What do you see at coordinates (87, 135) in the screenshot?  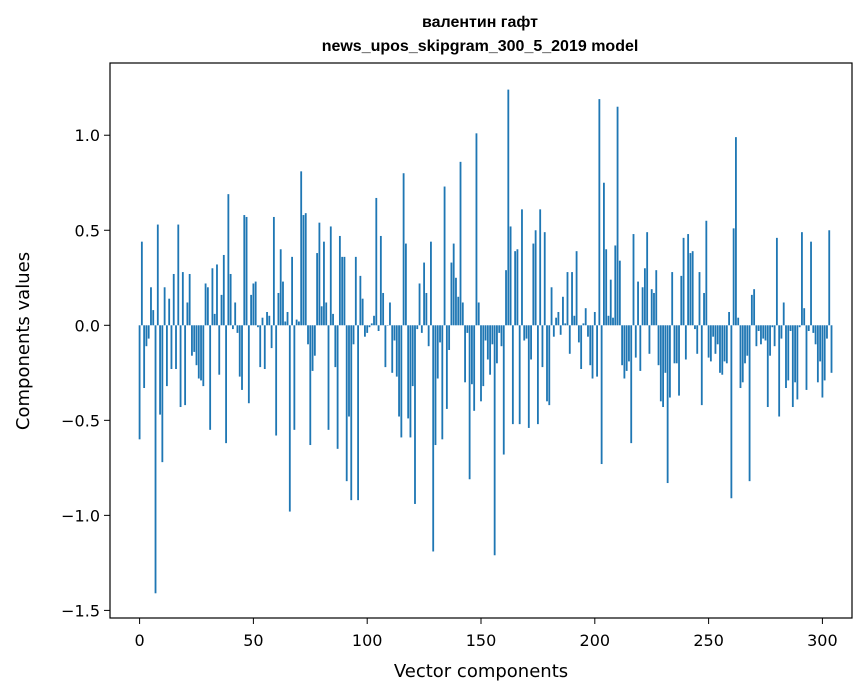 I see `y-tick-label-5: 1.0` at bounding box center [87, 135].